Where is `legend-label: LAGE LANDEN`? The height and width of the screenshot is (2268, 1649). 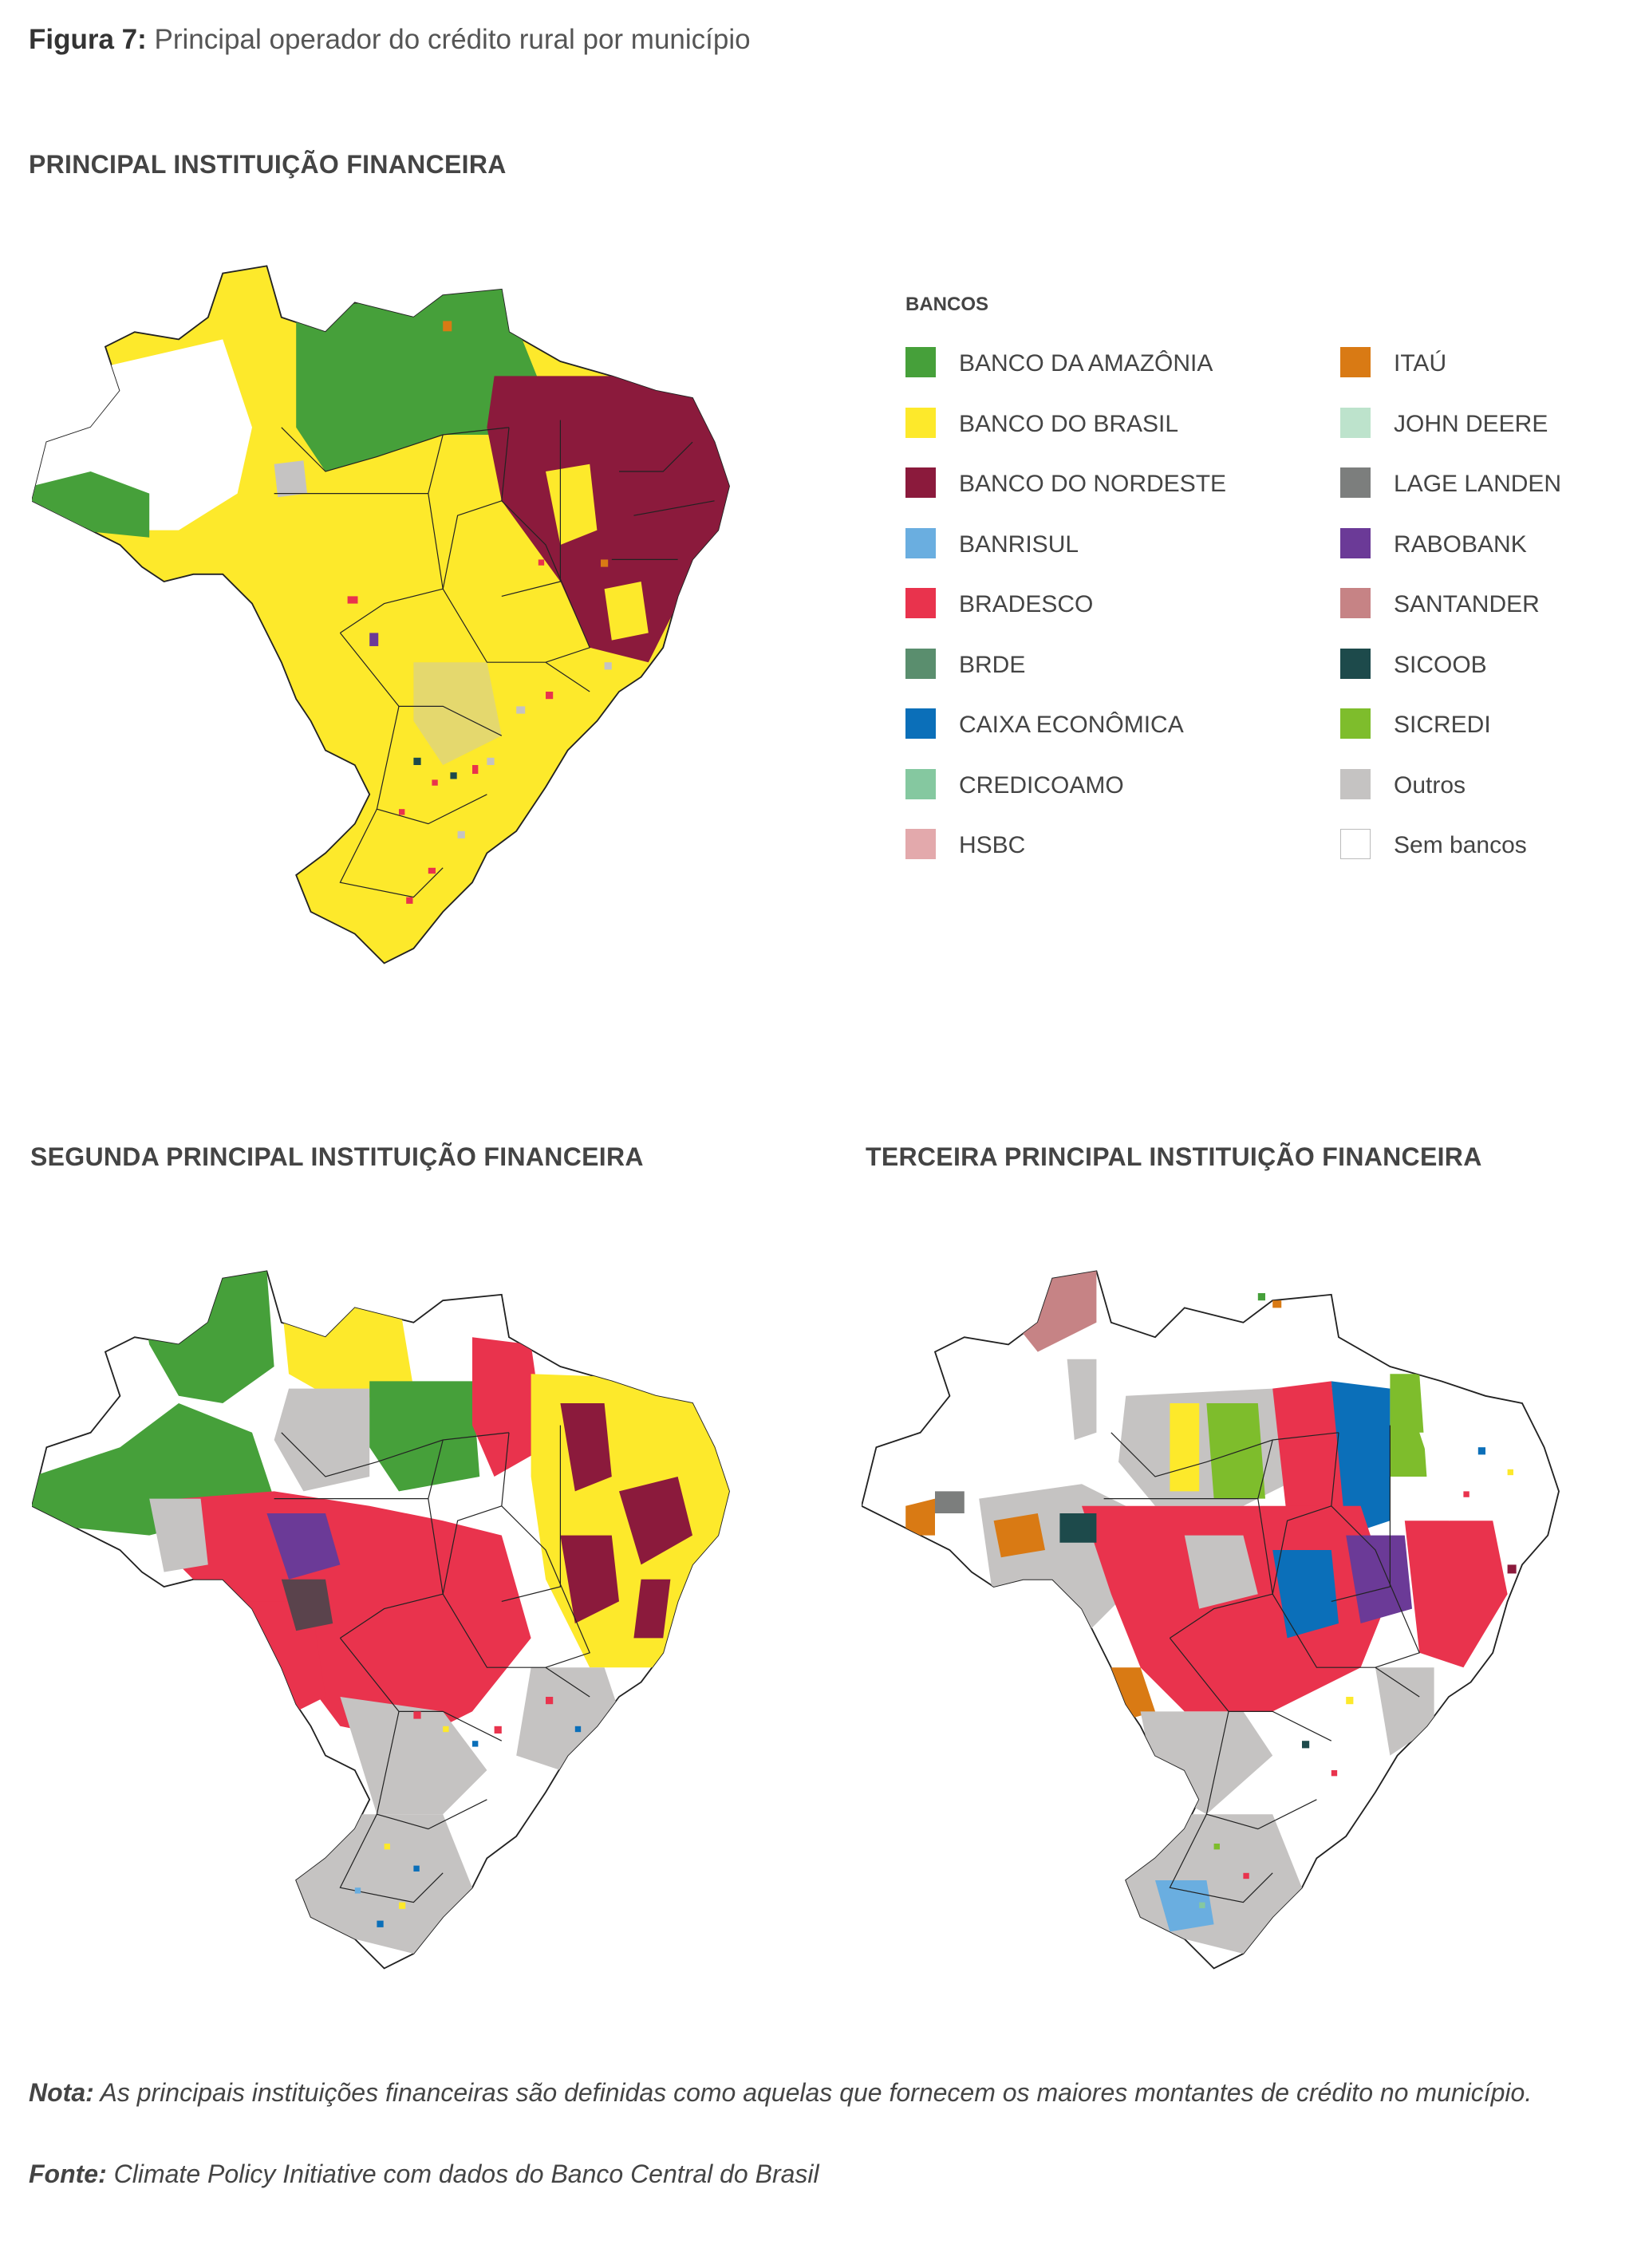 legend-label: LAGE LANDEN is located at coordinates (1478, 484).